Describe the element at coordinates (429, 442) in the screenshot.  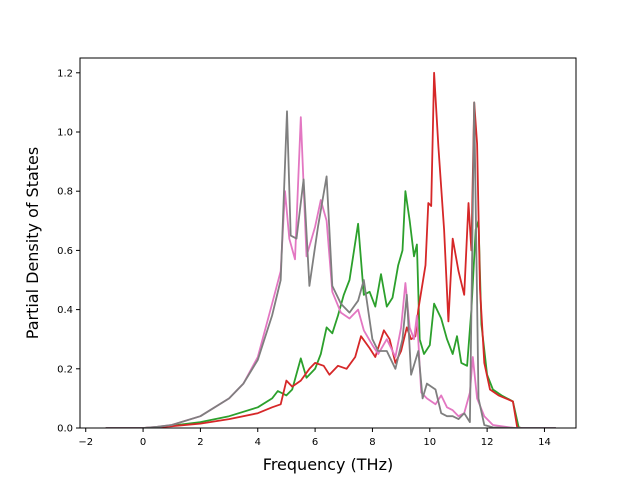
I see `x-tick-label: 10` at that location.